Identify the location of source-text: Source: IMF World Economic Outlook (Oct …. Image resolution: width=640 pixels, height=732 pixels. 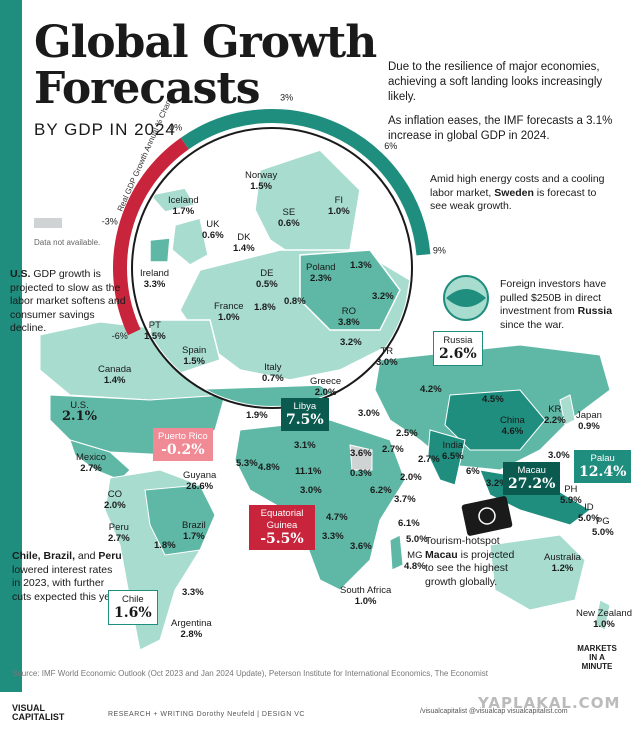
(250, 673).